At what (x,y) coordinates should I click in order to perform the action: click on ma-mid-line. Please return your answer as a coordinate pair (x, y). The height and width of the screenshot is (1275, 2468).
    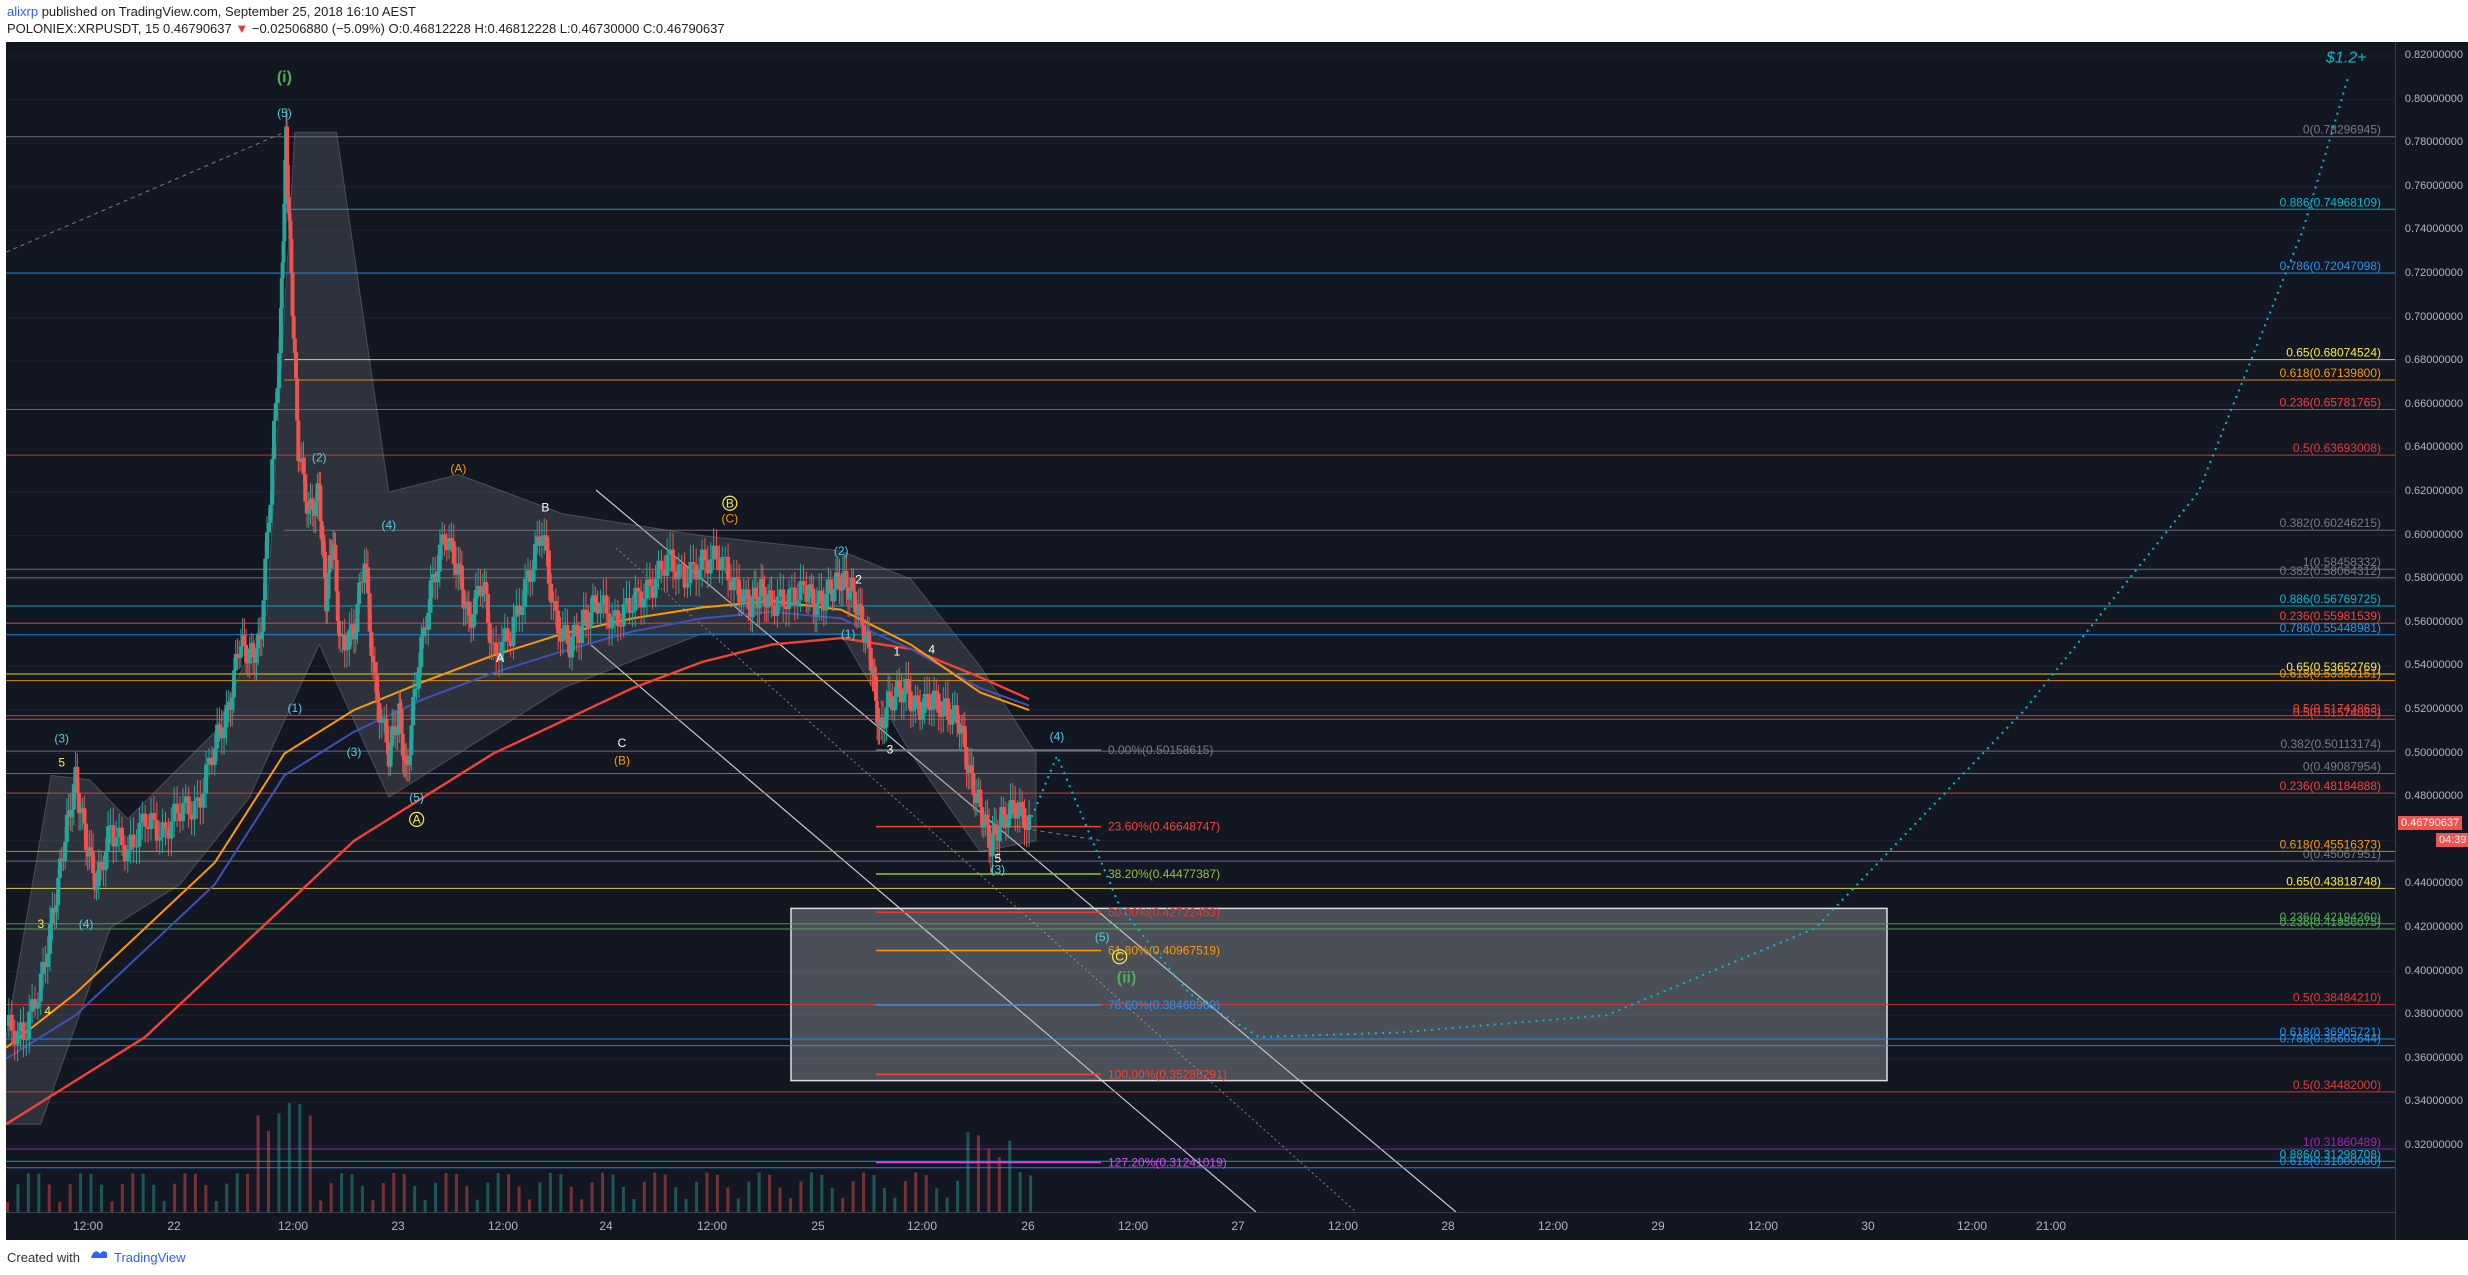
    Looking at the image, I should click on (518, 835).